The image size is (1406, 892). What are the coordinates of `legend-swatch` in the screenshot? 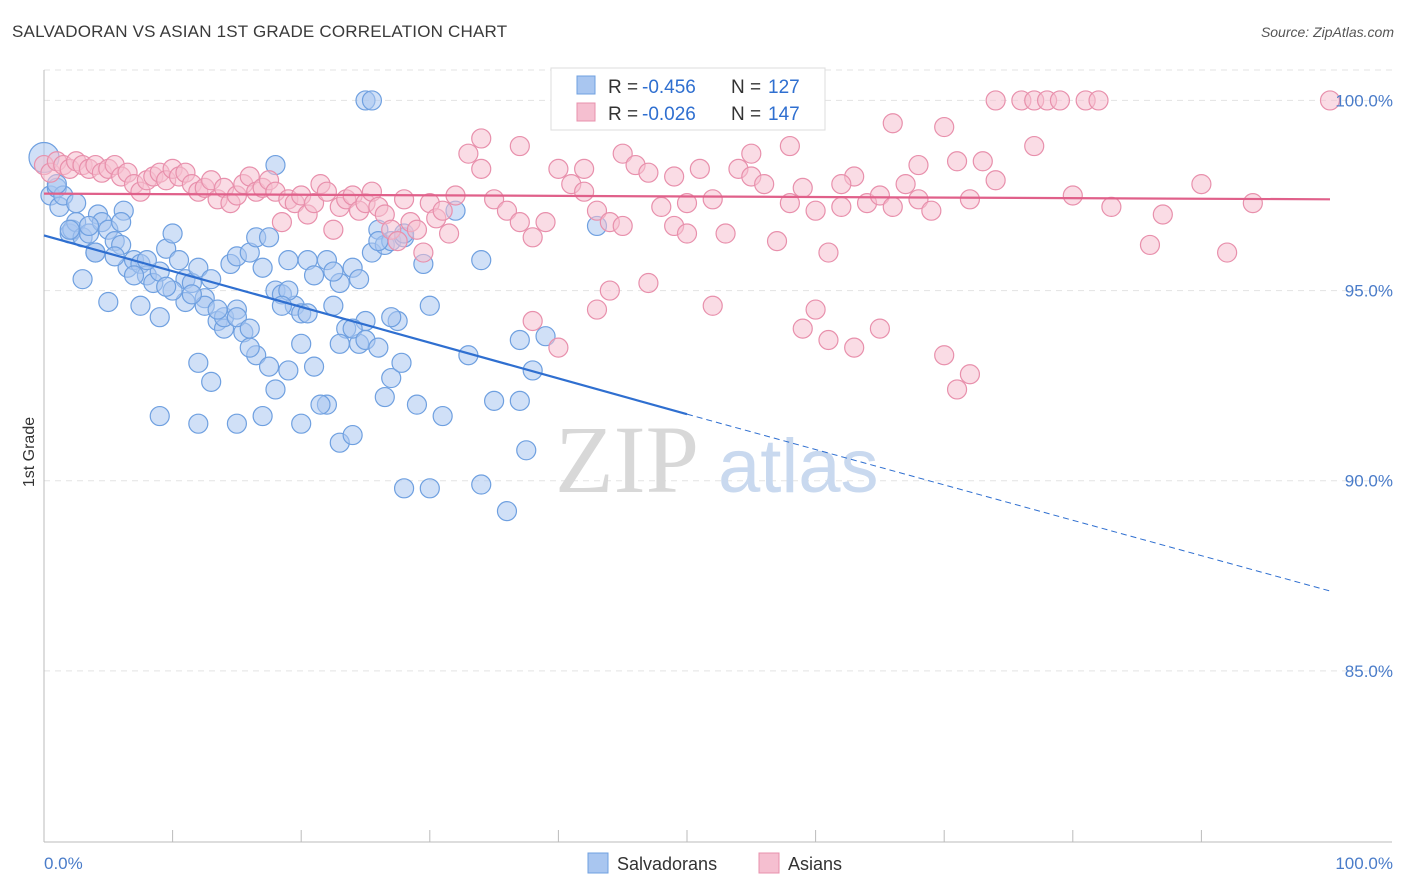 It's located at (586, 85).